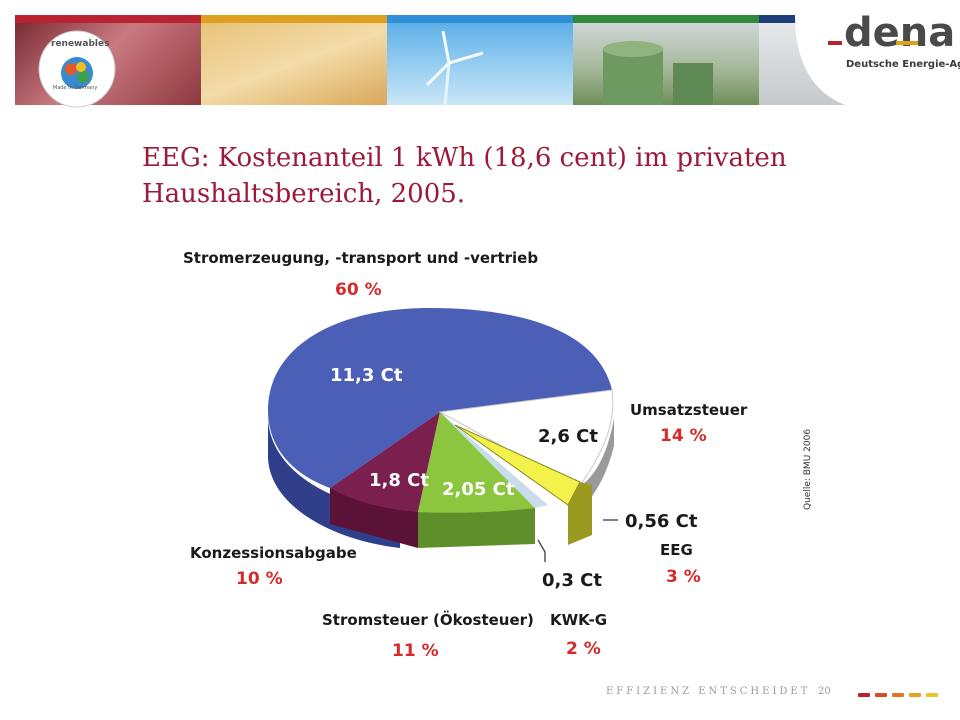  I want to click on wood-texture-image, so click(294, 64).